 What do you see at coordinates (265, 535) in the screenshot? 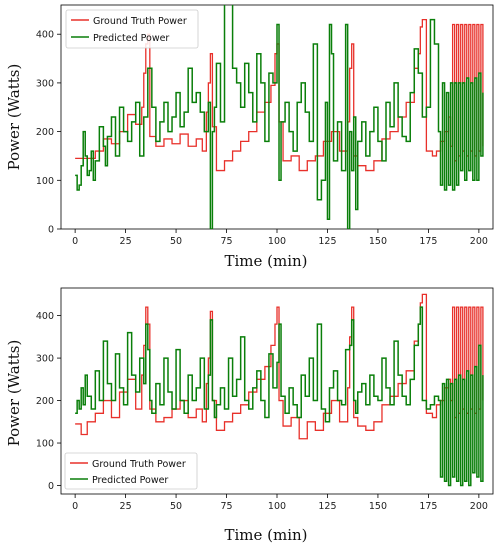
I see `x-axis-label-bottom: Time (min)` at bounding box center [265, 535].